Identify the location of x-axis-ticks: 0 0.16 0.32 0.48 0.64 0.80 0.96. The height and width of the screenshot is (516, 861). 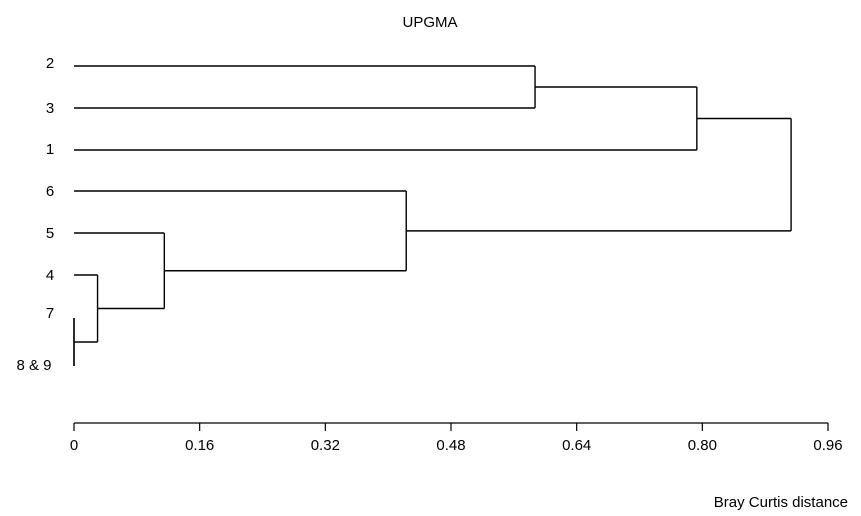
(456, 438).